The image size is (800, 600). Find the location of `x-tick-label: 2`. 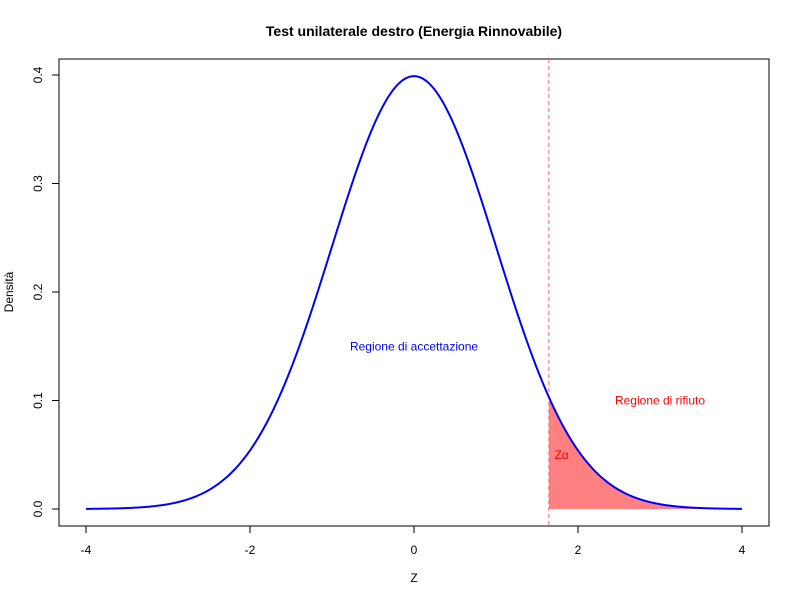

x-tick-label: 2 is located at coordinates (578, 550).